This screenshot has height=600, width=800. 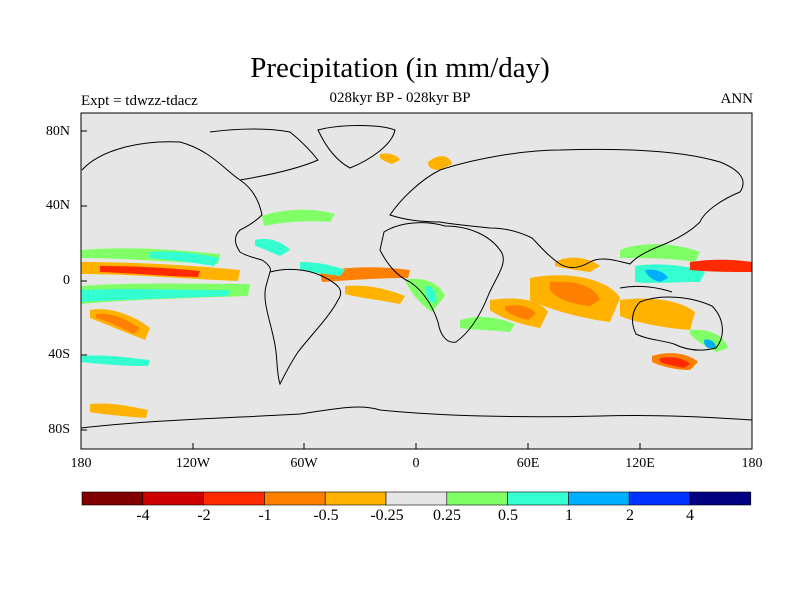 I want to click on patch-pacific-red, so click(x=150, y=271).